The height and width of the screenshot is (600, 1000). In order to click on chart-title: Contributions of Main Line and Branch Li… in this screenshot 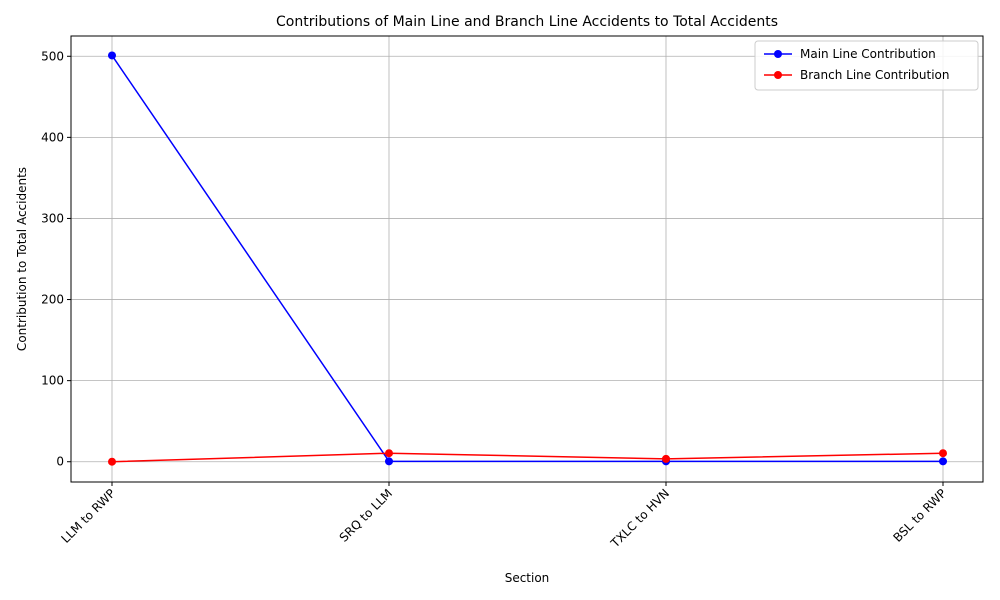, I will do `click(527, 22)`.